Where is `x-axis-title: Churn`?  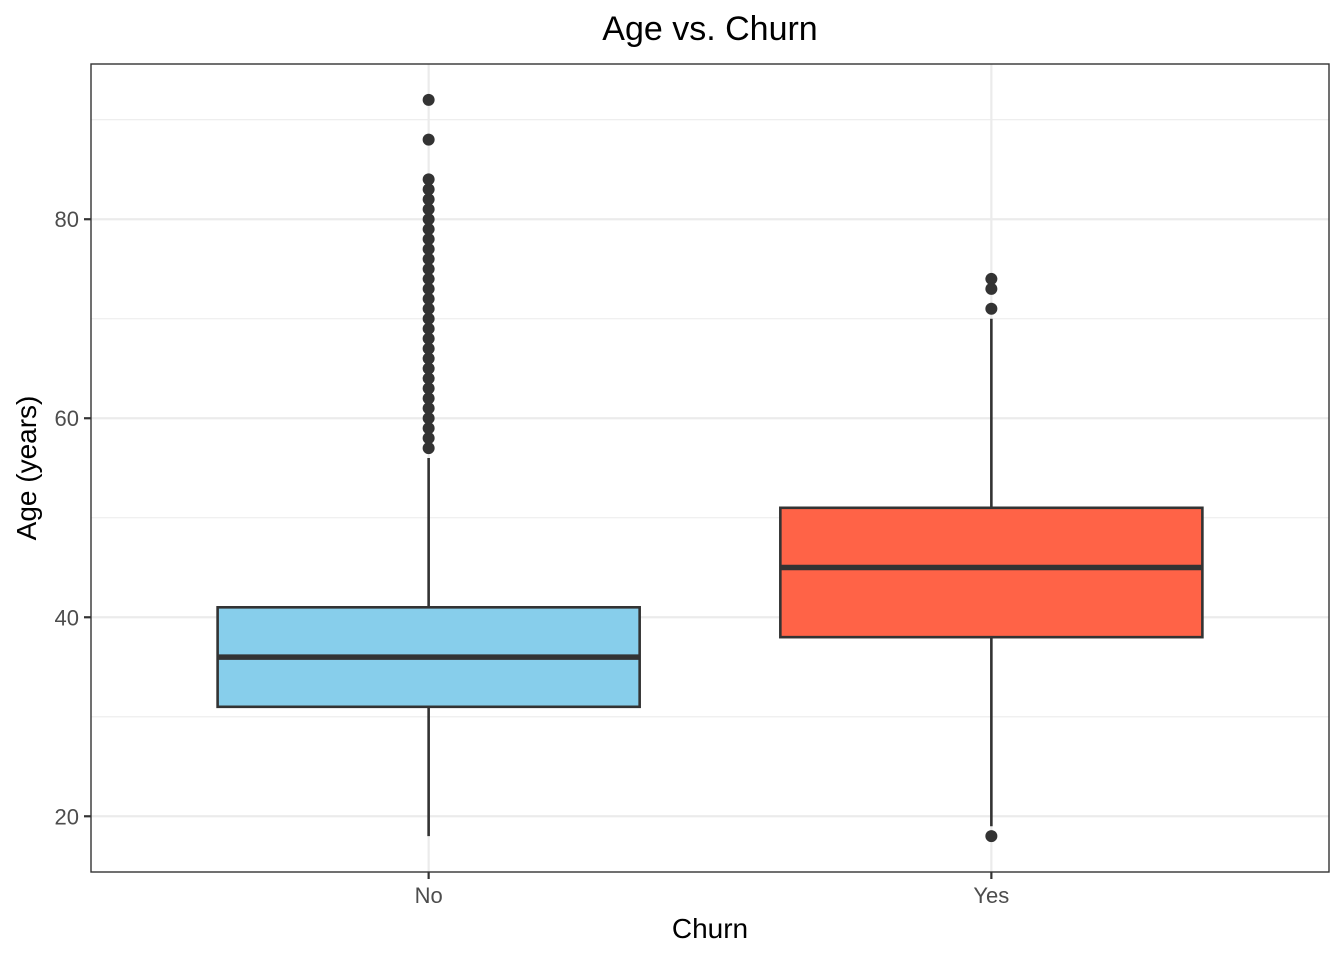 x-axis-title: Churn is located at coordinates (710, 928).